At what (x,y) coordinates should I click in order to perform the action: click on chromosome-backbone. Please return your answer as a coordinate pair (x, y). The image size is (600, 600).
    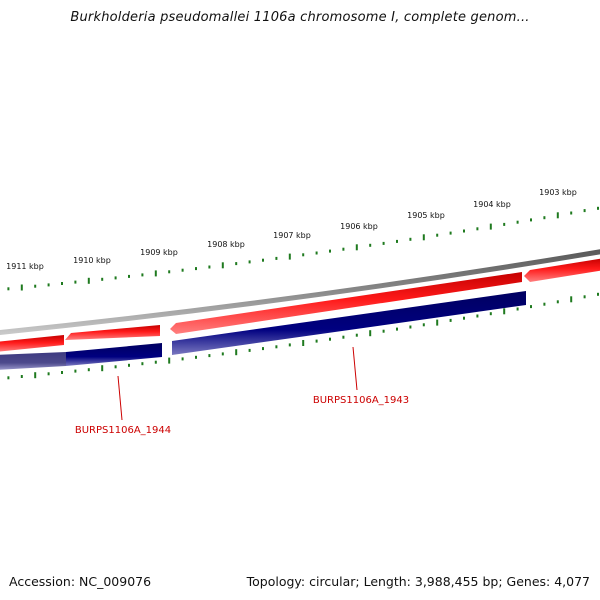
    Looking at the image, I should click on (300, 292).